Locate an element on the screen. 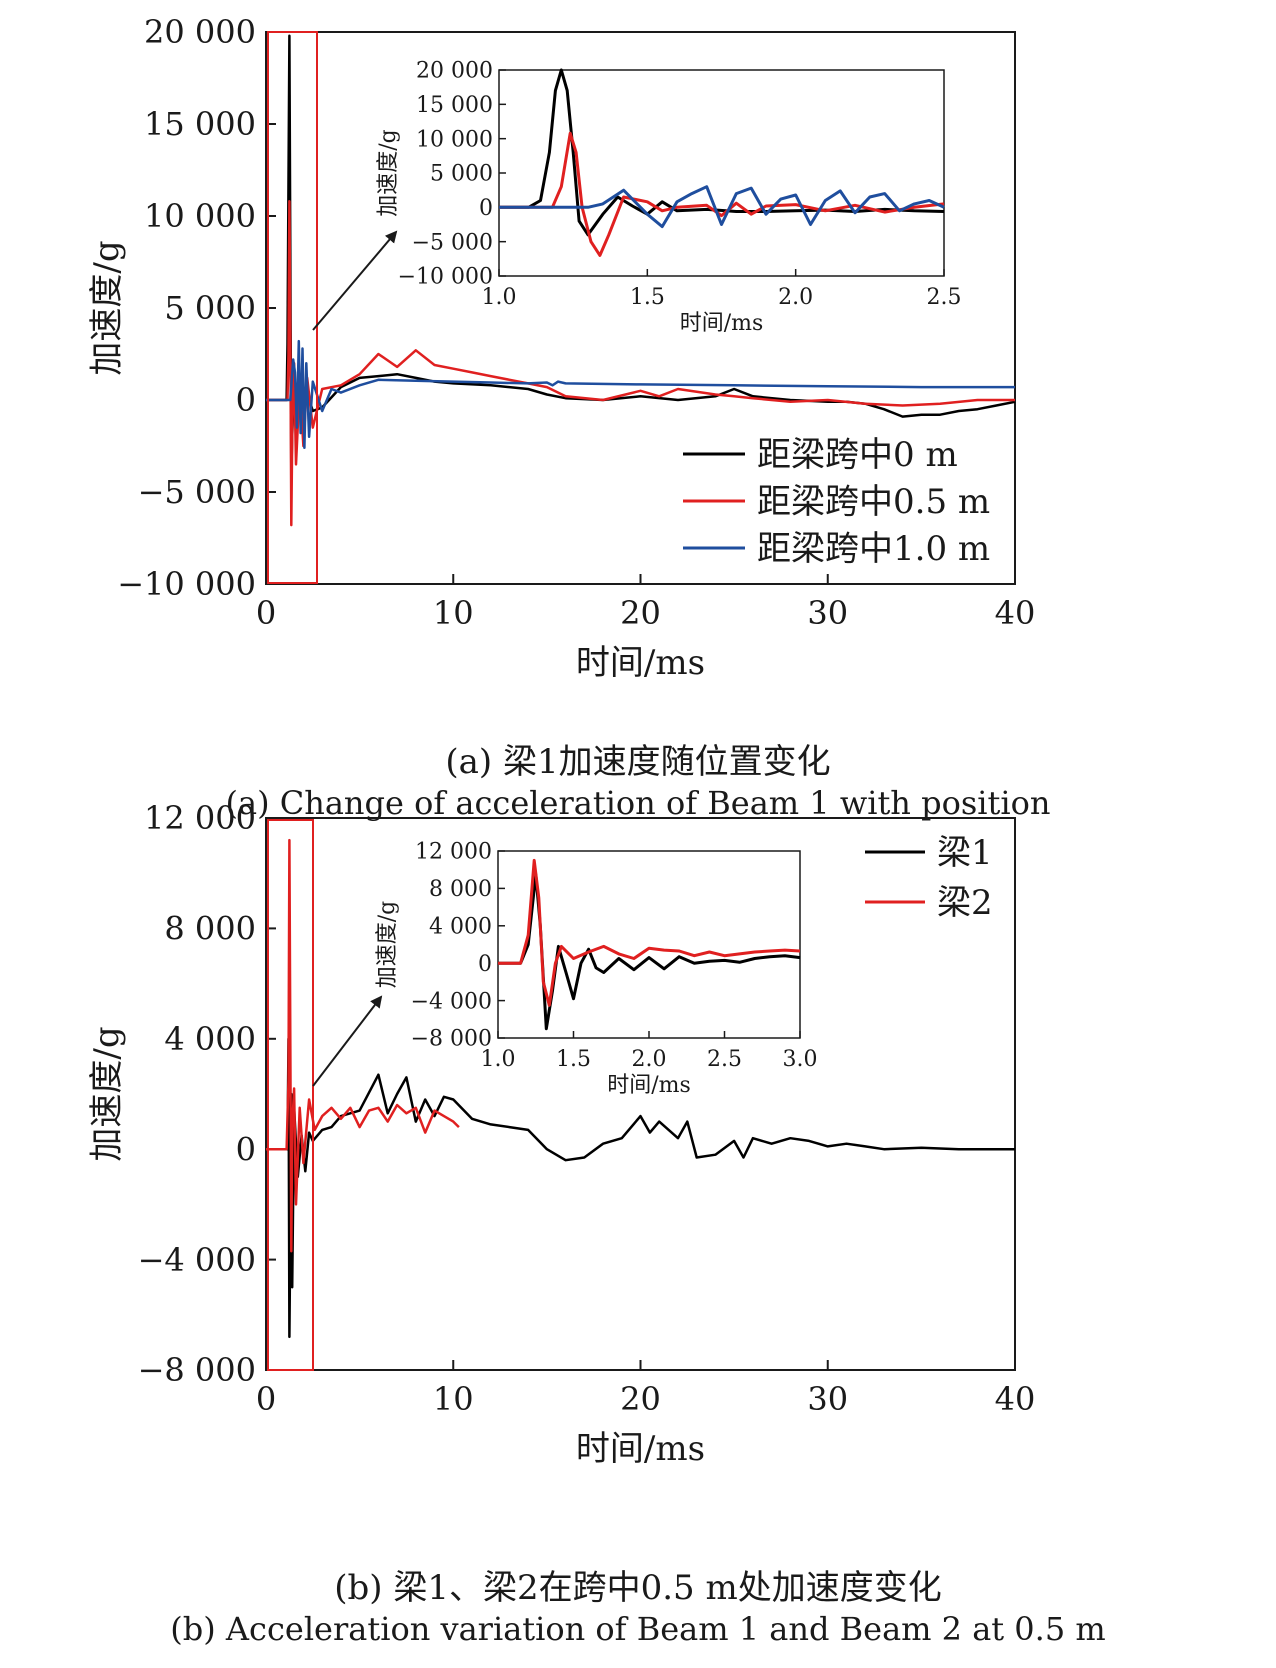 This screenshot has height=1668, width=1276. panel-a-inset-x-tick-label: 1.0 is located at coordinates (499, 297).